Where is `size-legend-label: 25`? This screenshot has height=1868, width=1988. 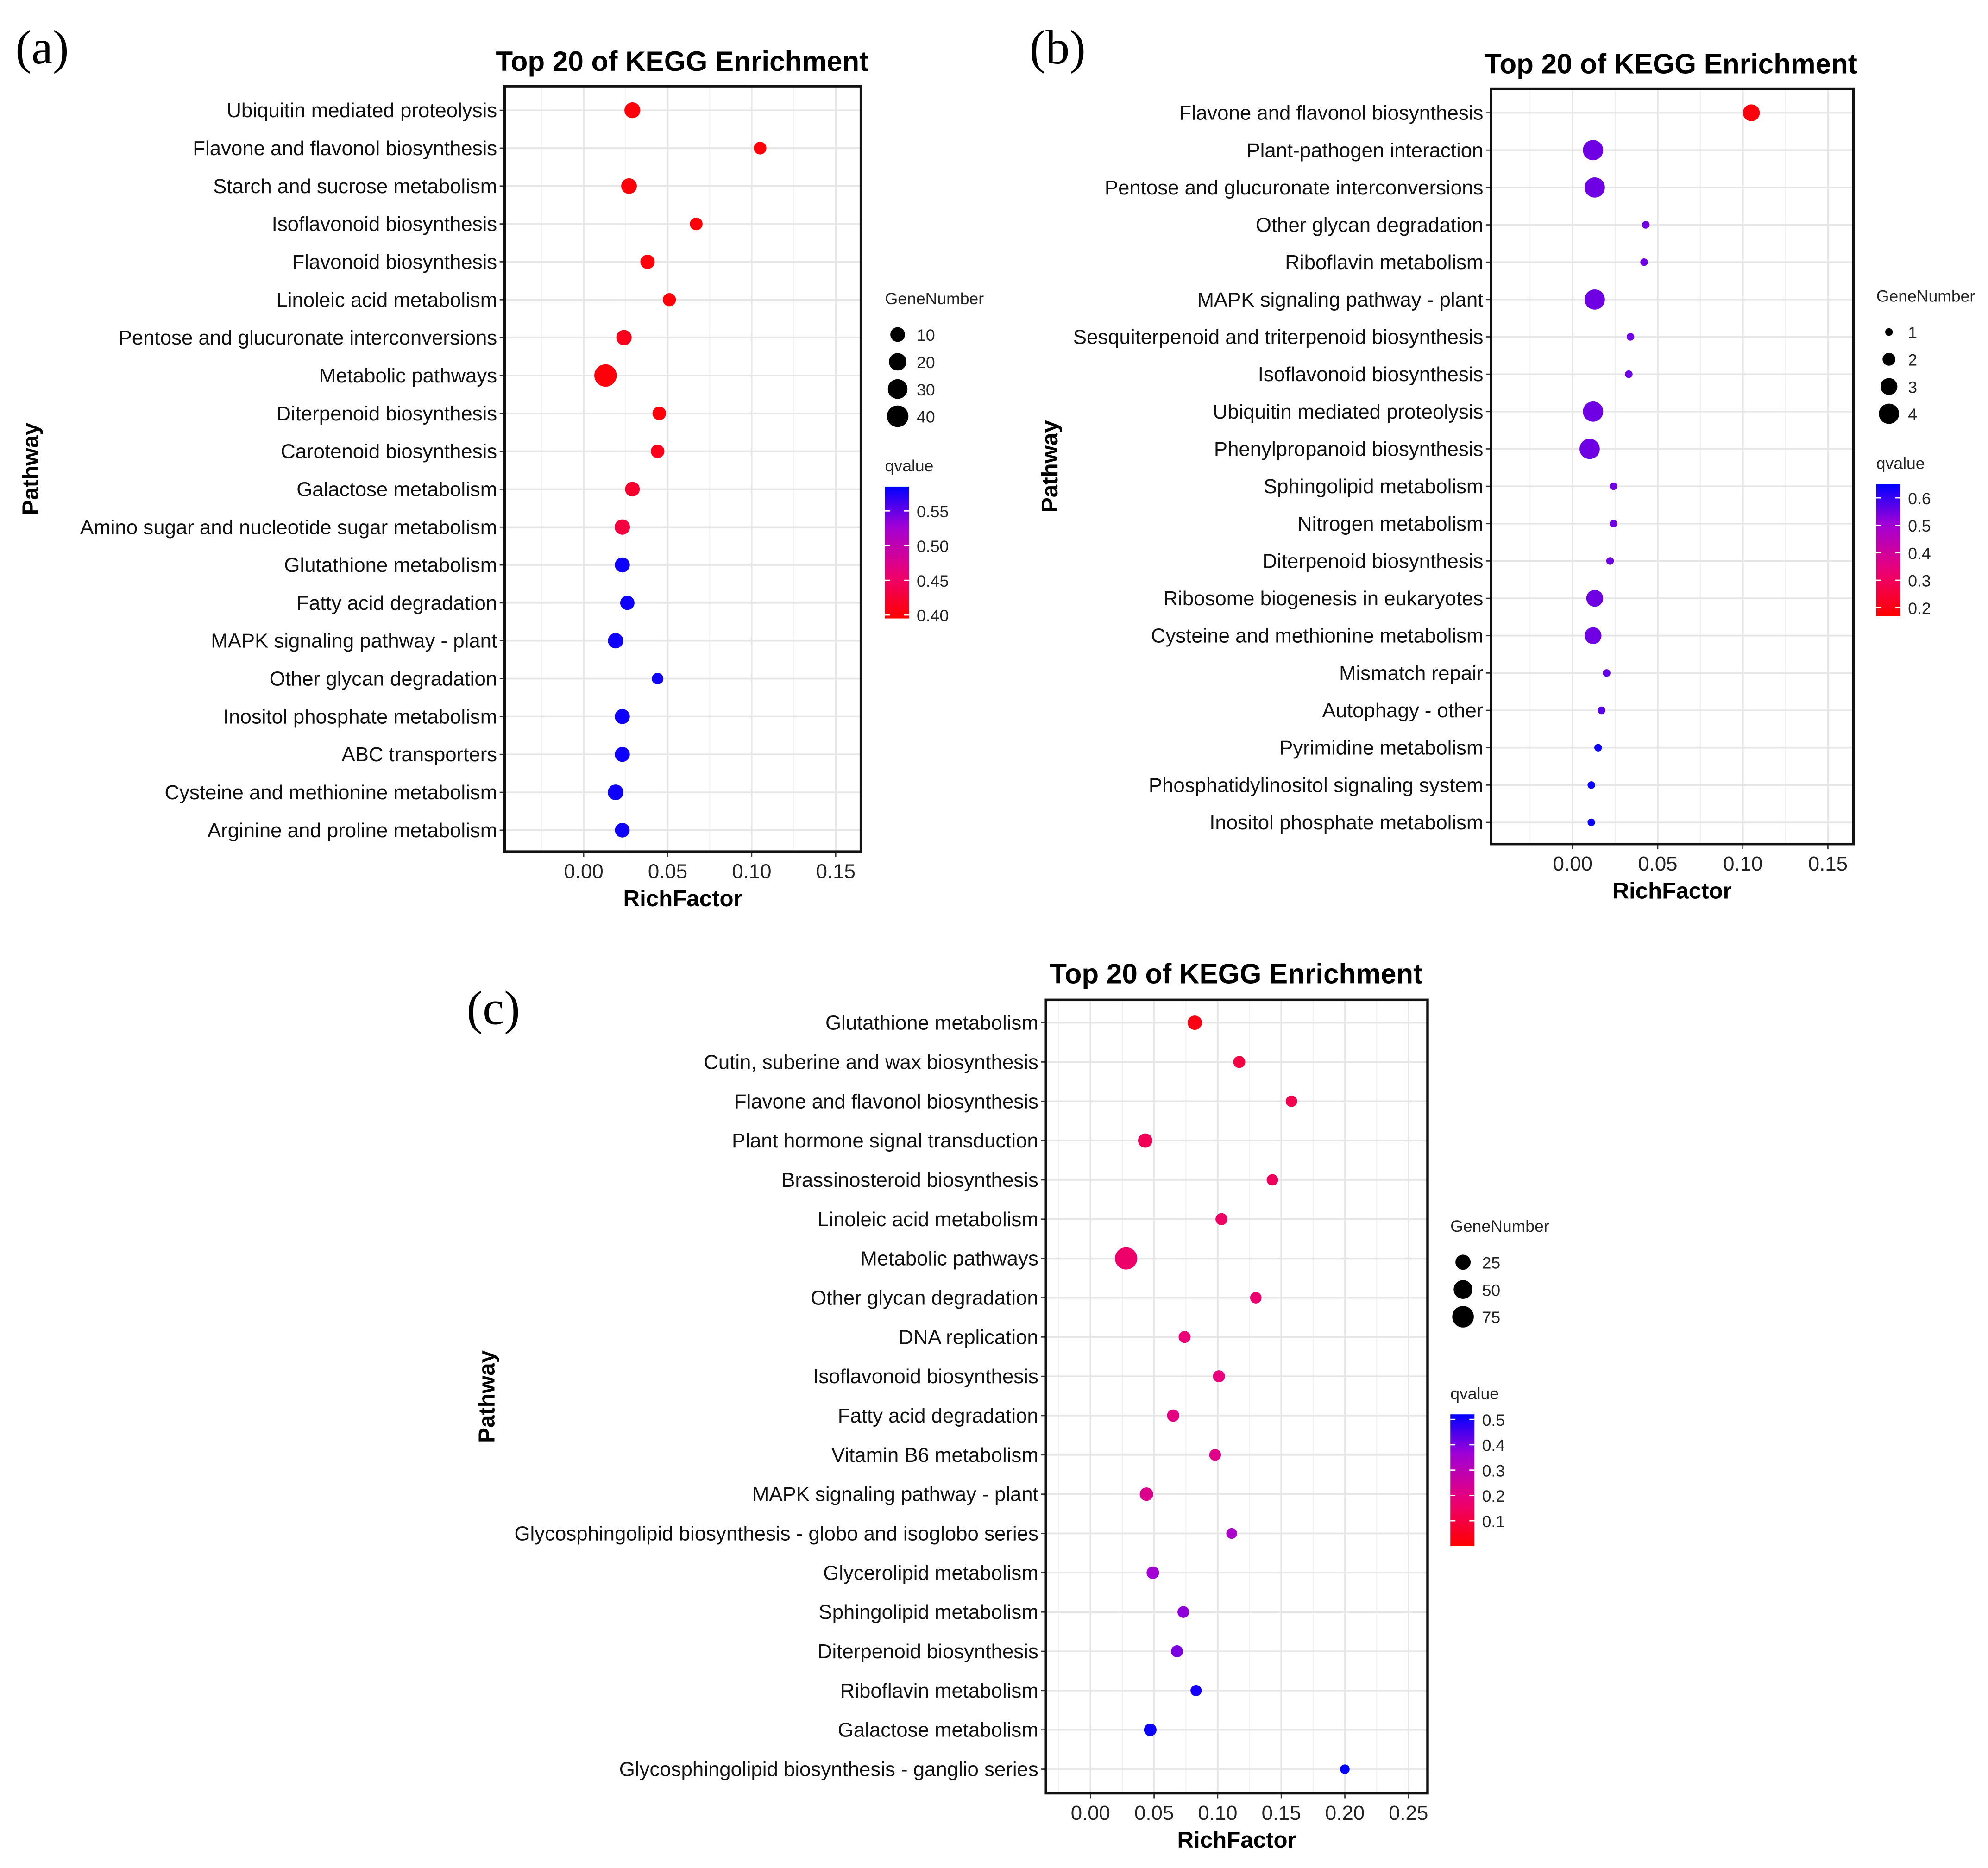
size-legend-label: 25 is located at coordinates (1491, 1263).